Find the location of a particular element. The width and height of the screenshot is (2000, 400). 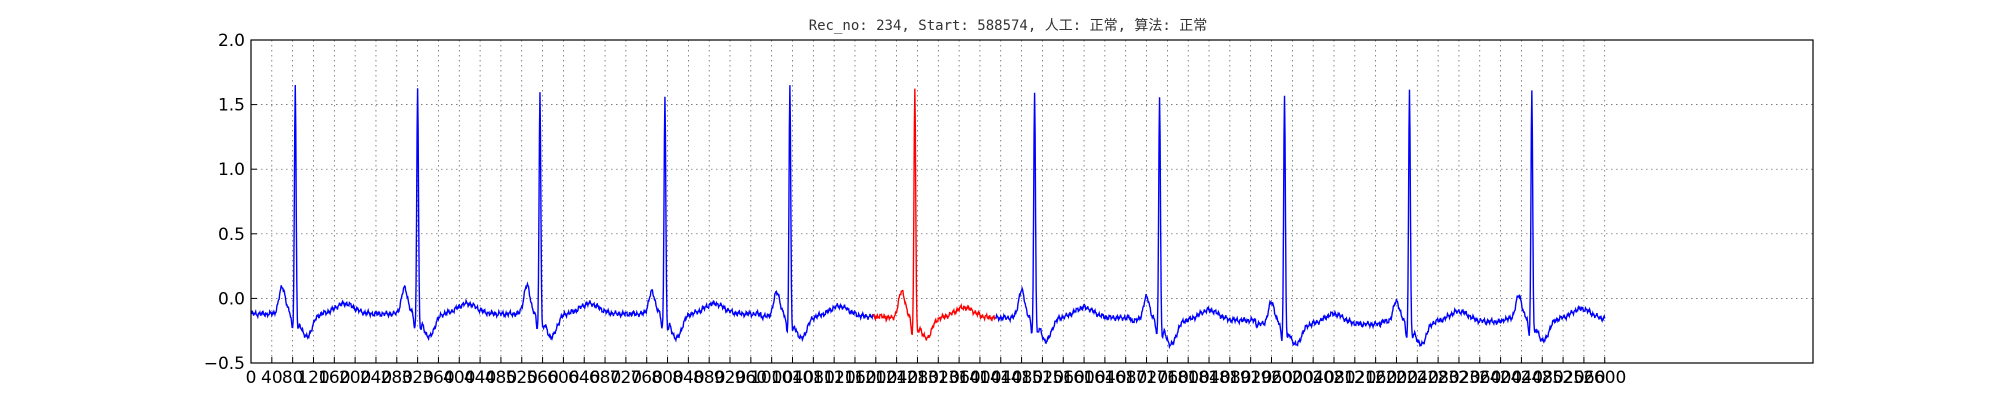

highlighted-beat-line is located at coordinates (934, 214).